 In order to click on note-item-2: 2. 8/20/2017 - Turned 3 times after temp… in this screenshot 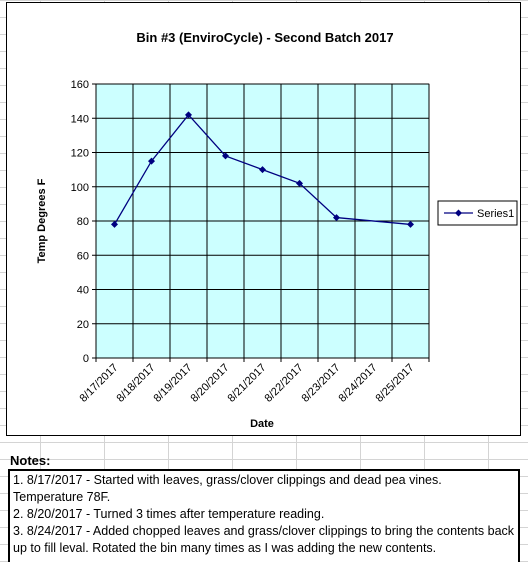, I will do `click(169, 514)`.